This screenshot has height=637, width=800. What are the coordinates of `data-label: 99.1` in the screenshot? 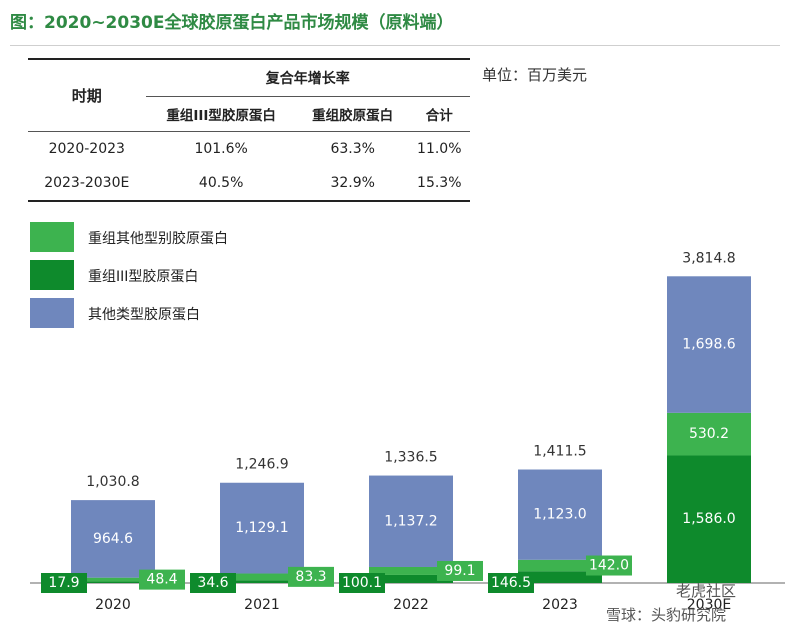 It's located at (459, 571).